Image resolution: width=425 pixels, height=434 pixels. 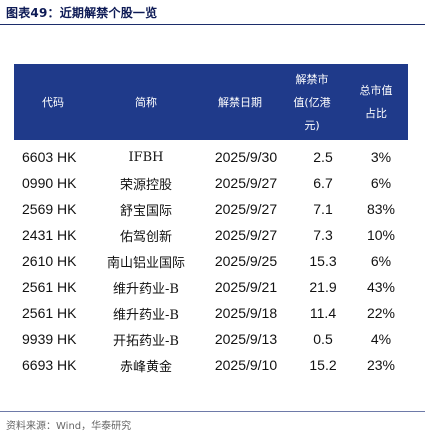 I want to click on cell-date: 2025/9/21, so click(x=246, y=287).